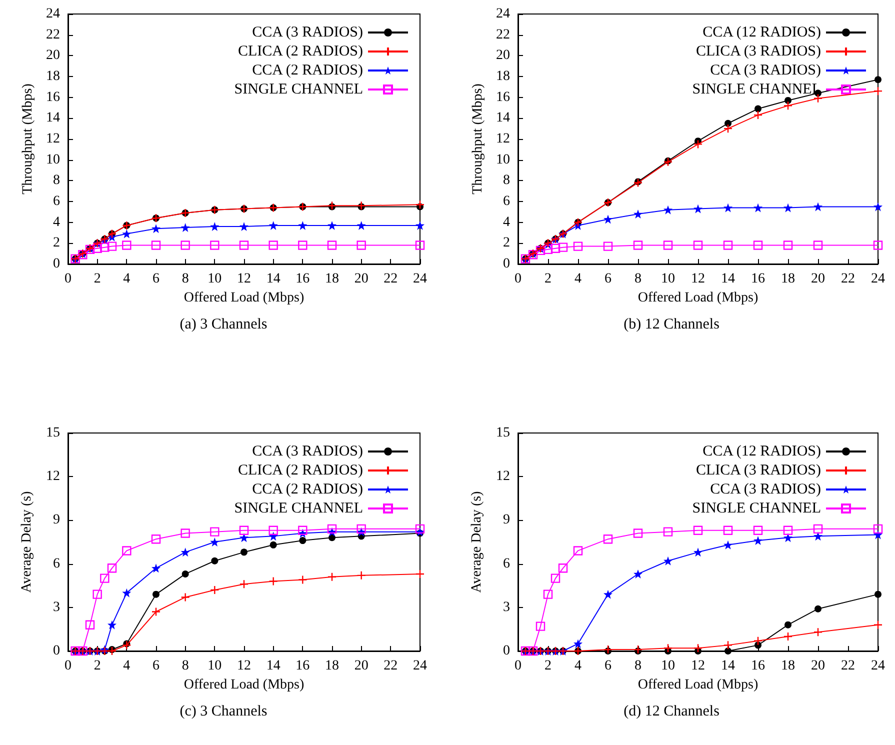  What do you see at coordinates (224, 712) in the screenshot?
I see `text: (c) 3 Channels` at bounding box center [224, 712].